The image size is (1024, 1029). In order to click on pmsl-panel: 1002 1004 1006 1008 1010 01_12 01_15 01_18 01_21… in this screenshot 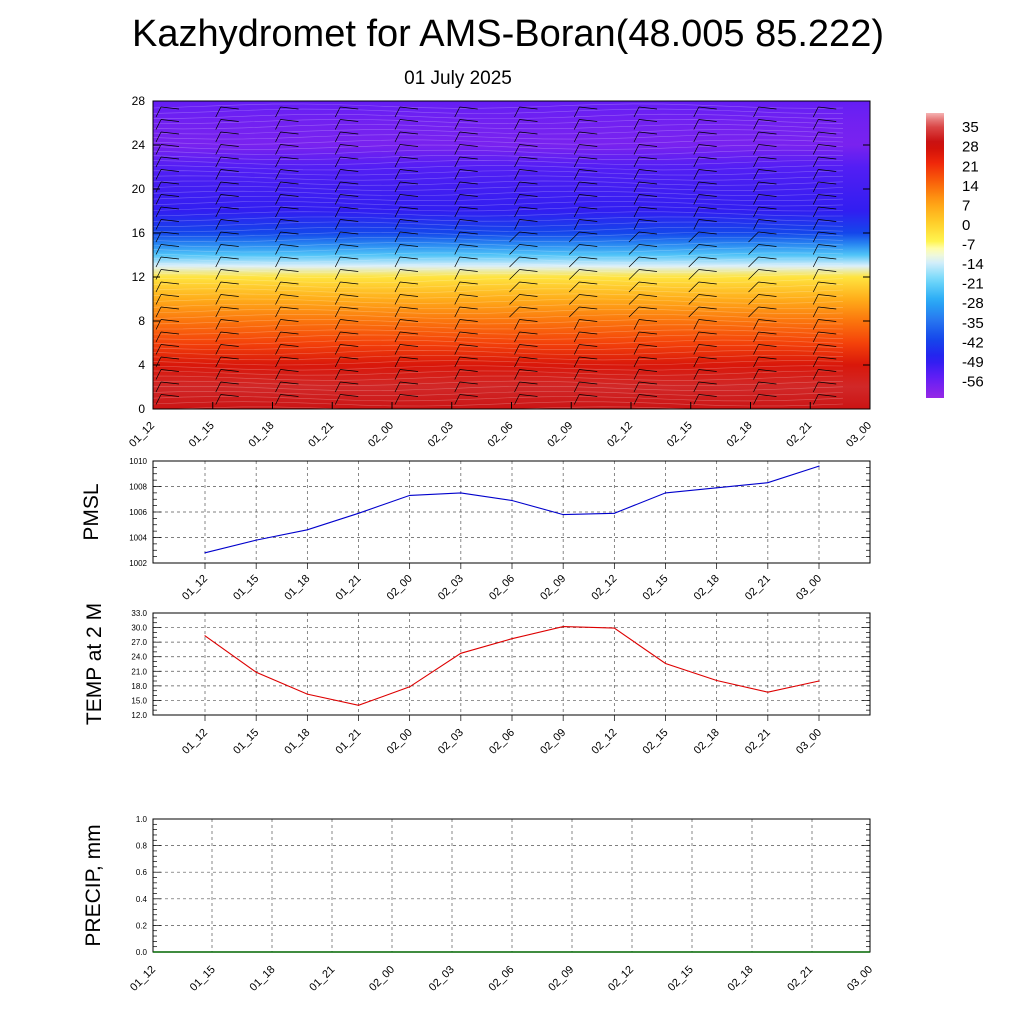, I will do `click(475, 530)`.